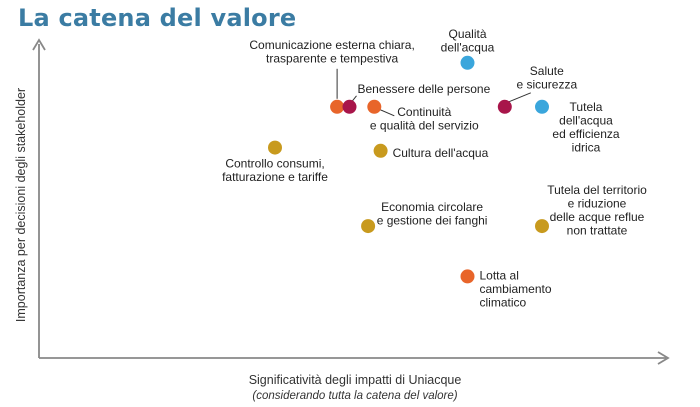 Image resolution: width=700 pixels, height=407 pixels. Describe the element at coordinates (585, 127) in the screenshot. I see `point-label-3: Tutela dell'acqua ed efficienza idrica` at that location.